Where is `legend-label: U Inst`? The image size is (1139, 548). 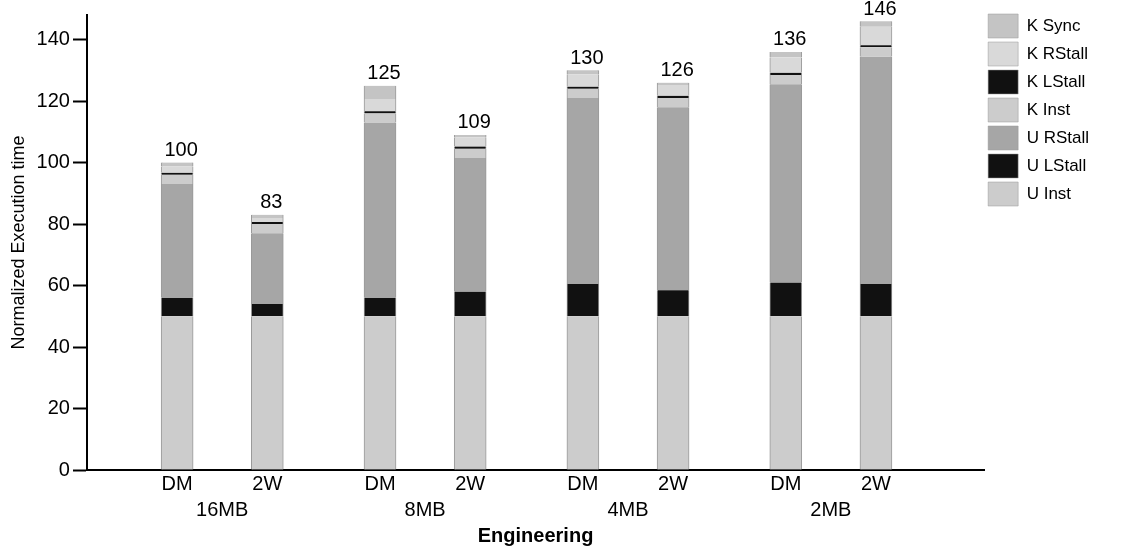 legend-label: U Inst is located at coordinates (1049, 193).